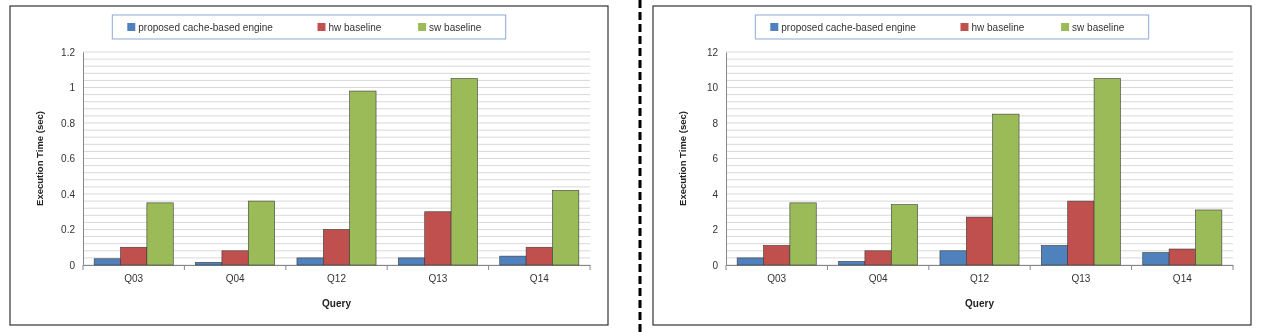 The height and width of the screenshot is (336, 1269). I want to click on y-tick-label: 8, so click(715, 123).